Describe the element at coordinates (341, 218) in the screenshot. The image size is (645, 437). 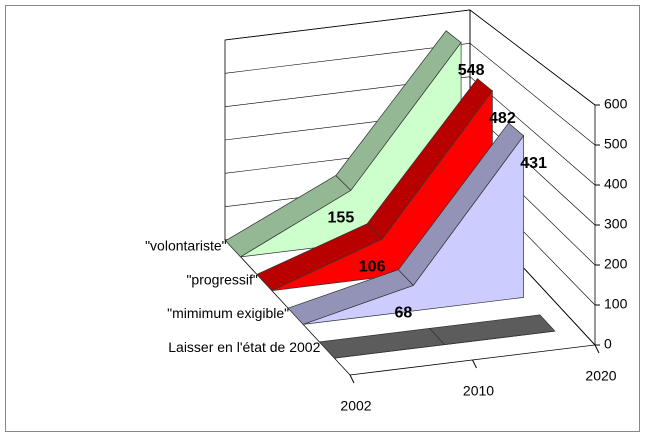
I see `data-label: 155` at that location.